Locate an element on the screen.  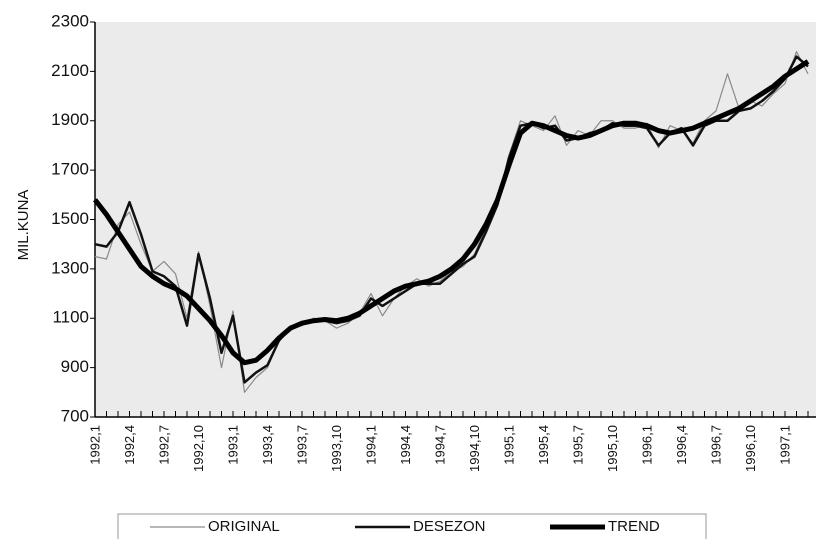
x-tick-label: 1994,1 is located at coordinates (370, 445).